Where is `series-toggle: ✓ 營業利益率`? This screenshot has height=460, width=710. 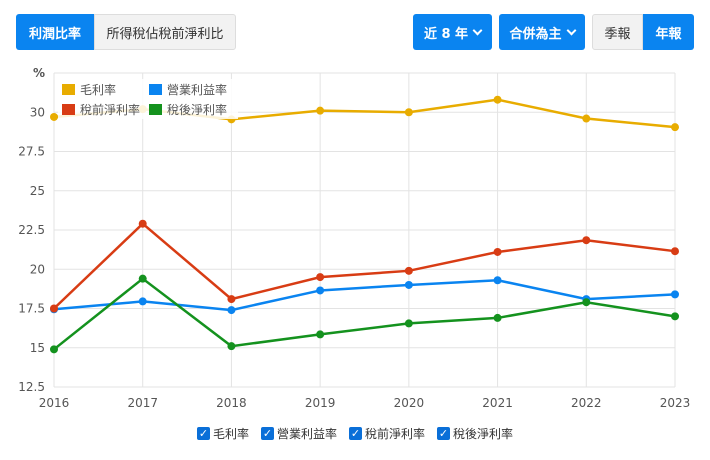
series-toggle: ✓ 營業利益率 is located at coordinates (298, 433).